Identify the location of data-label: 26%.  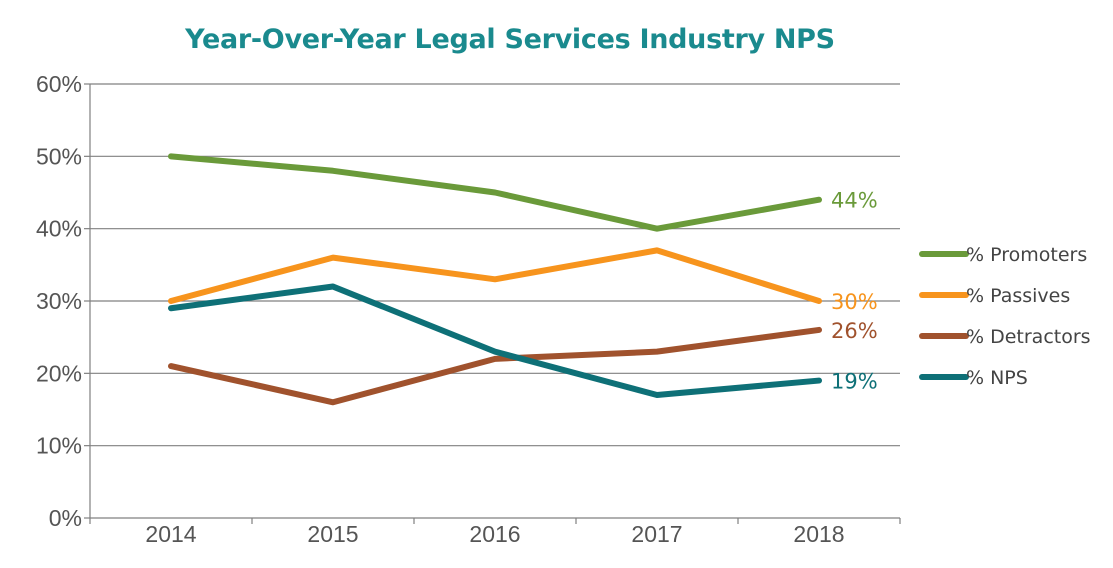
(854, 331).